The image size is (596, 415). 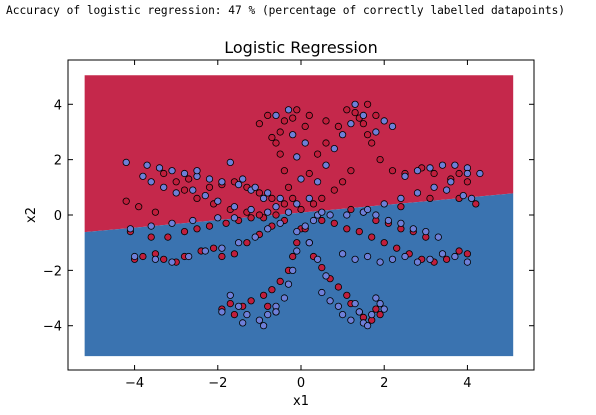 I want to click on x-axis-label: x1, so click(x=301, y=401).